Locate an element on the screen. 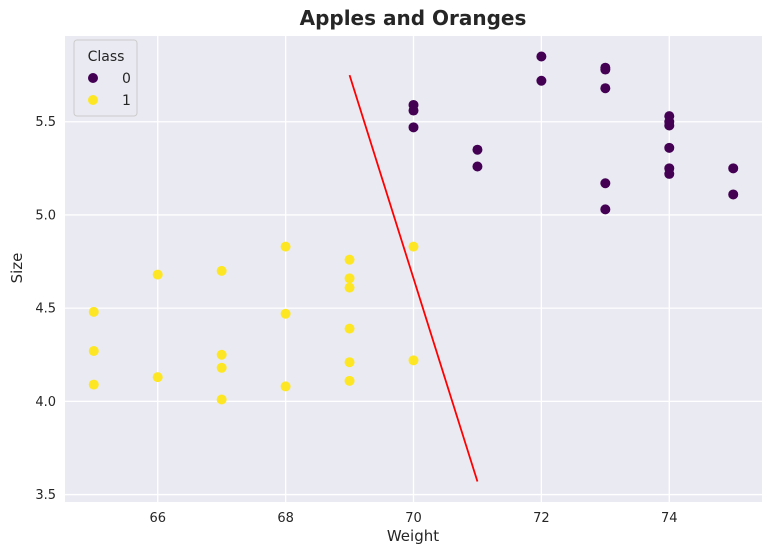 The image size is (772, 554). legend-label-class-0: 0 is located at coordinates (126, 79).